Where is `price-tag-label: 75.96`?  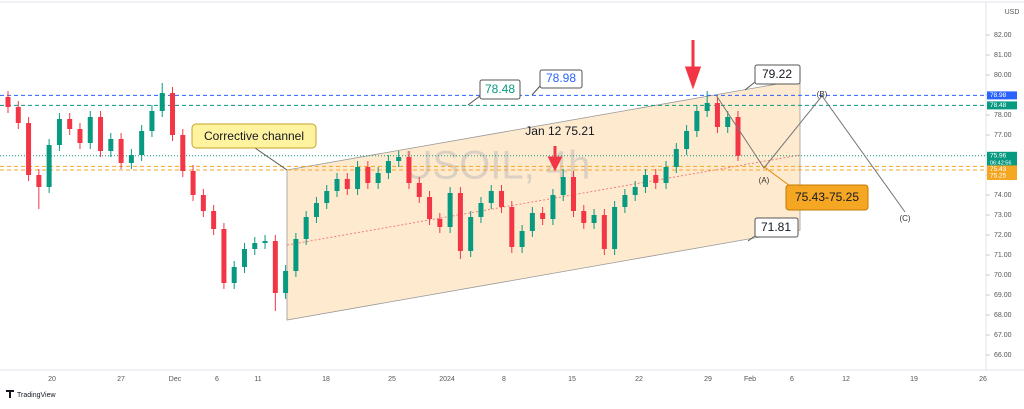
price-tag-label: 75.96 is located at coordinates (998, 156).